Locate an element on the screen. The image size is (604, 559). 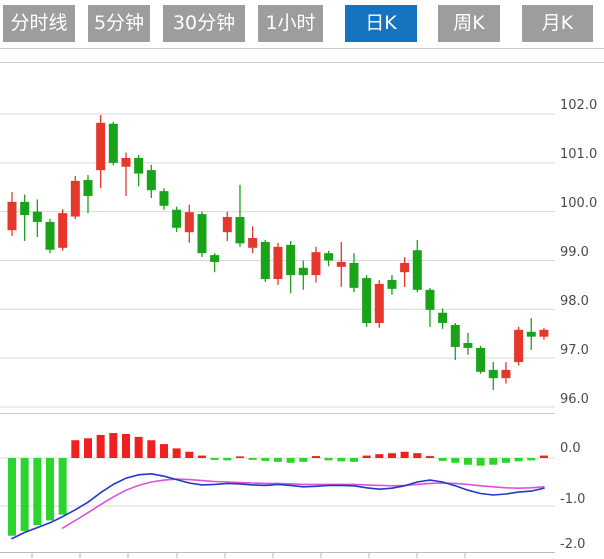
price-axis-label: 101.0 is located at coordinates (579, 154).